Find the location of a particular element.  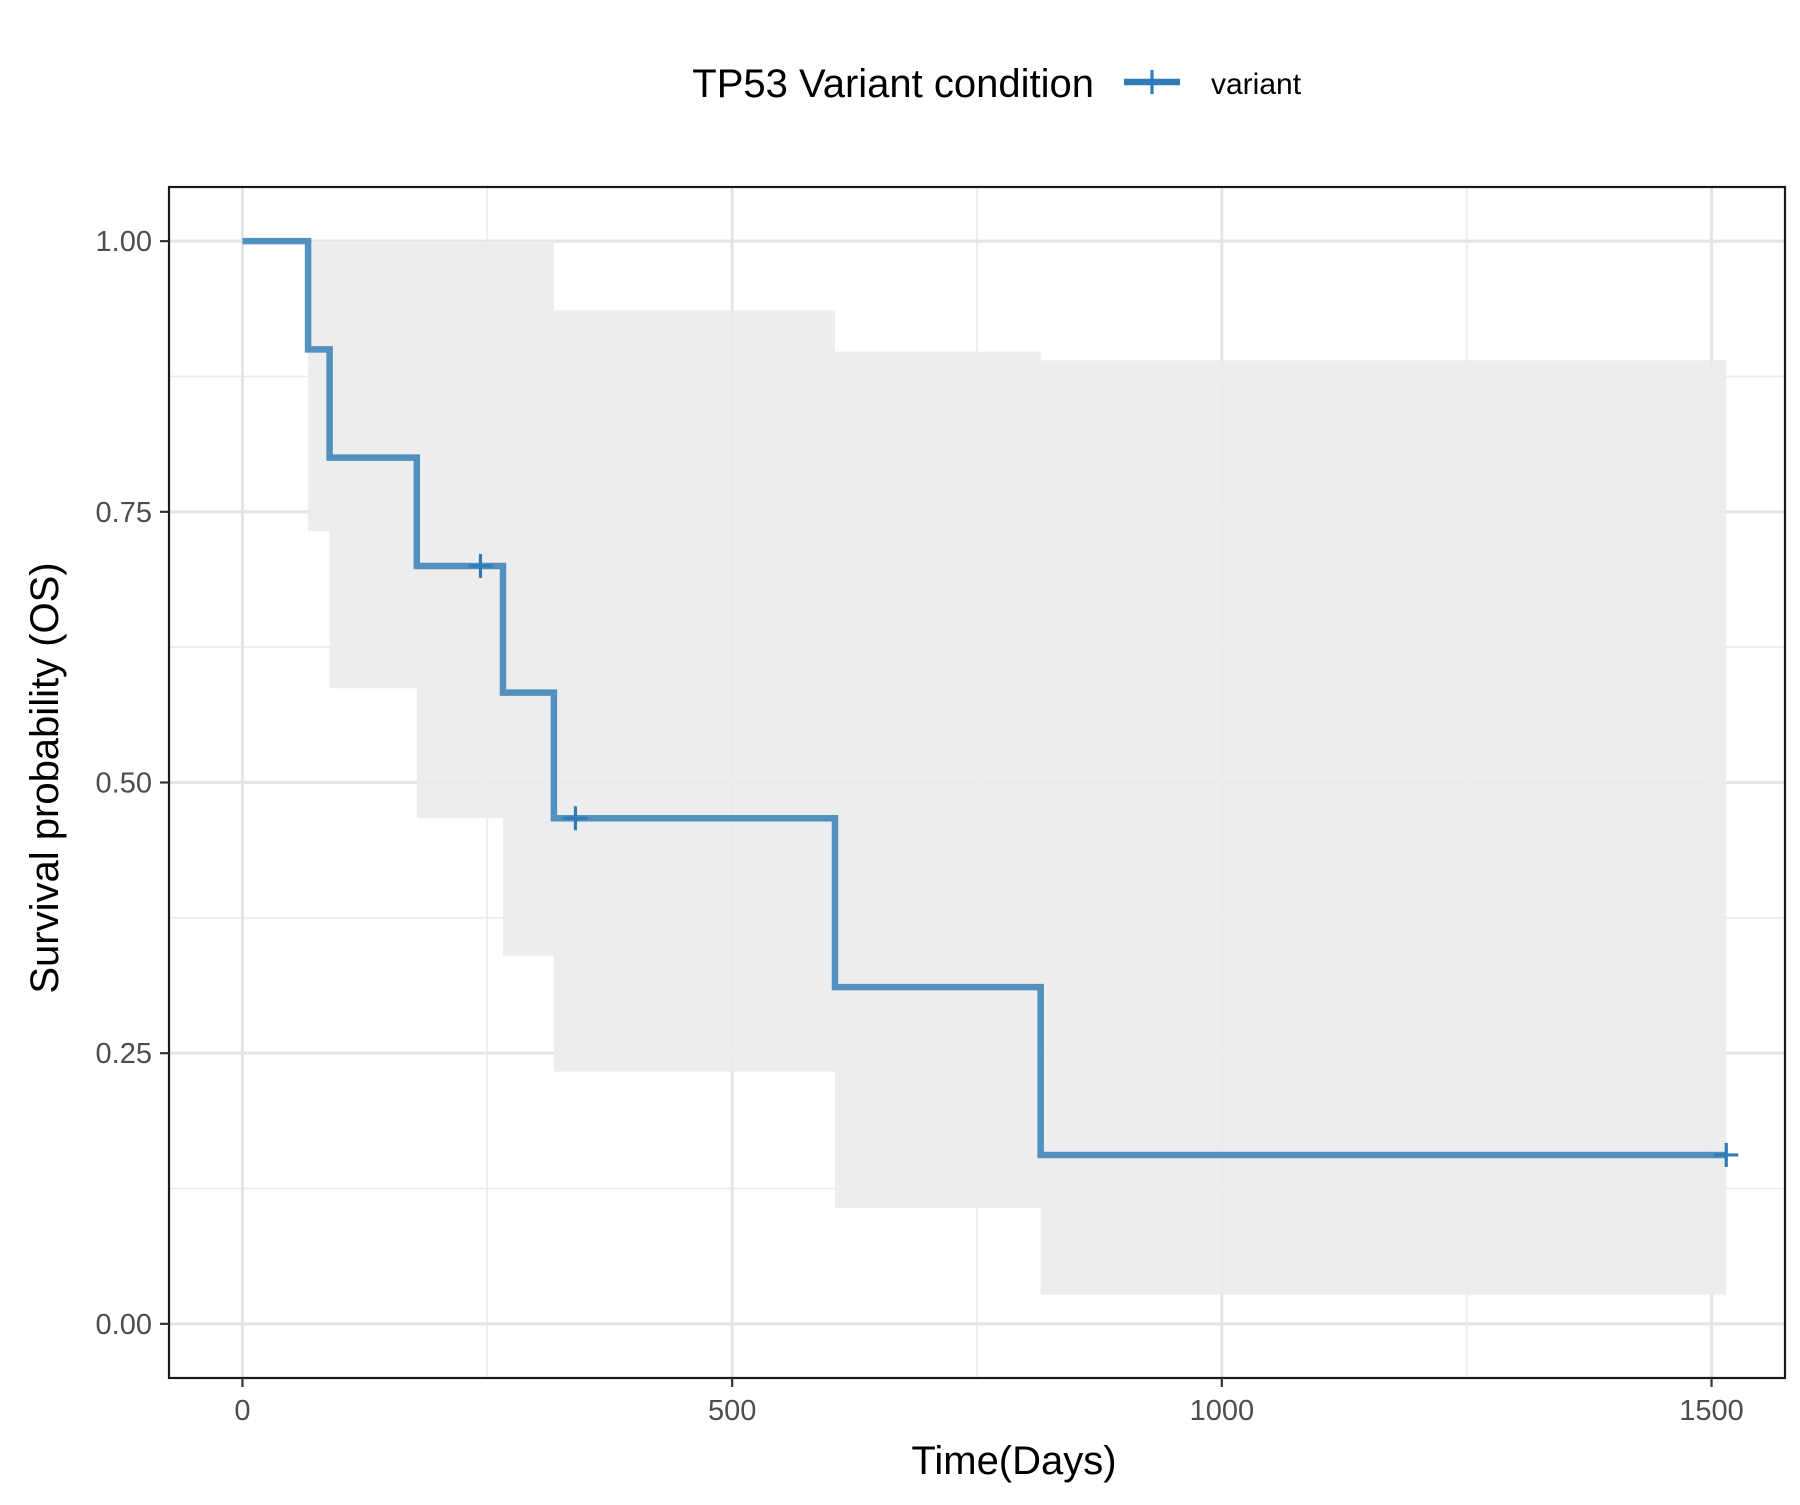

x-tick-label: 0 is located at coordinates (242, 1411).